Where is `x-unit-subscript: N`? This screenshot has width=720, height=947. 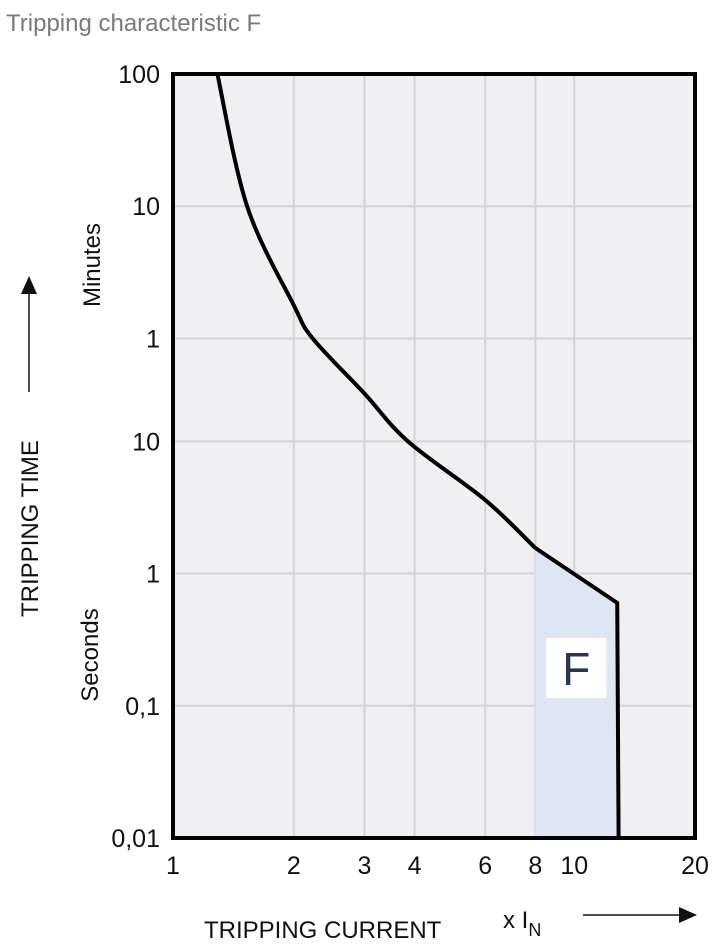 x-unit-subscript: N is located at coordinates (534, 930).